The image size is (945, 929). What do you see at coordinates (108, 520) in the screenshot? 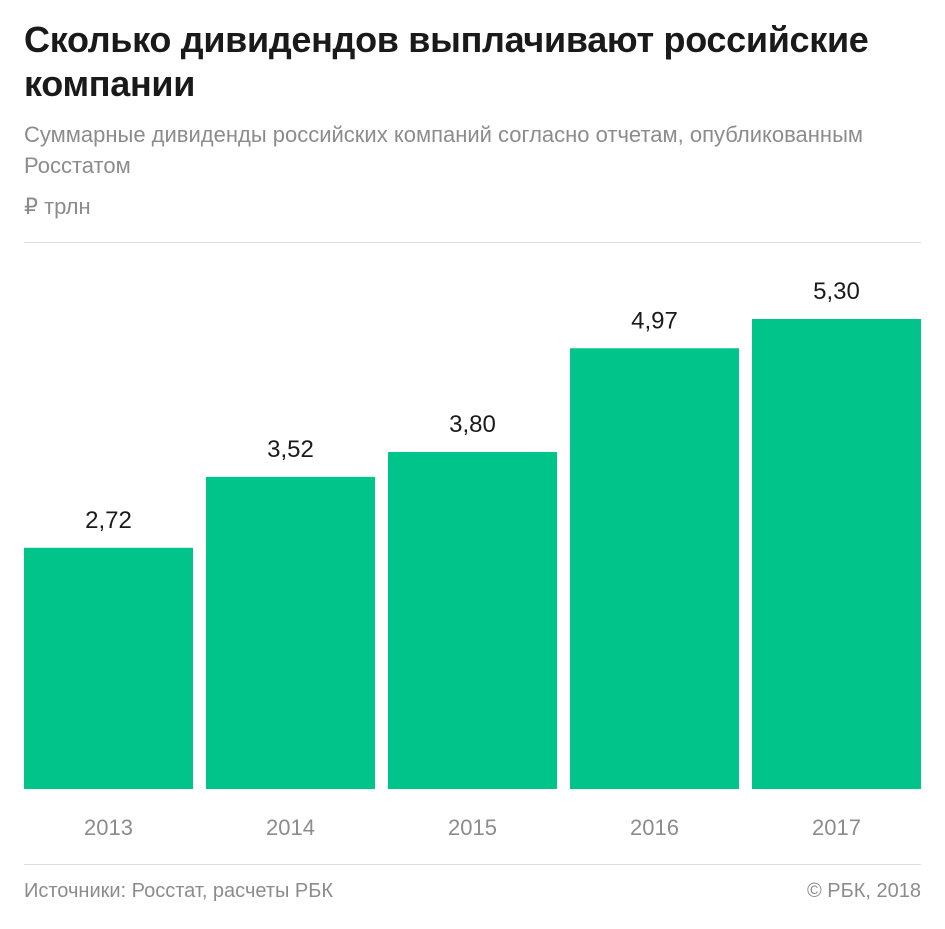
I see `value-label-2013: 2,72` at bounding box center [108, 520].